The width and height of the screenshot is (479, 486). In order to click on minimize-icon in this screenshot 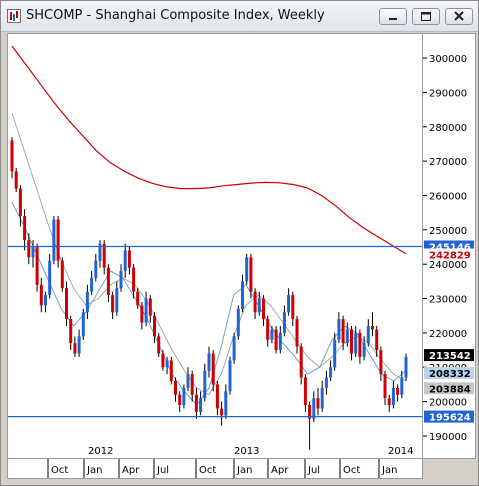, I will do `click(393, 19)`.